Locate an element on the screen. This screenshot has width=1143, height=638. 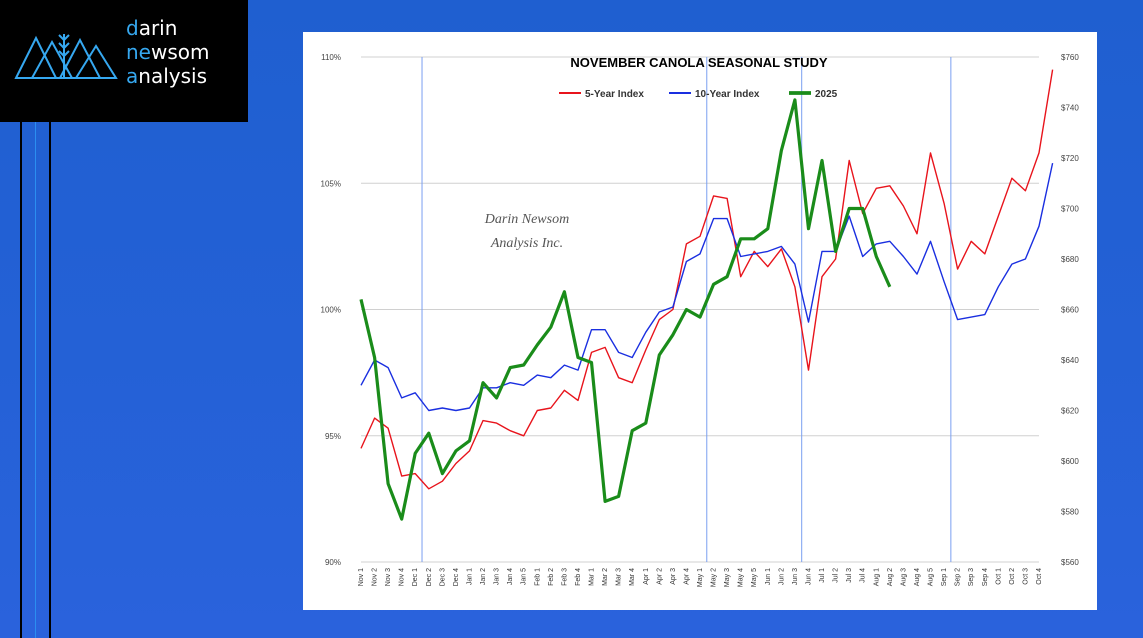
x-tick-label: Sep 4 is located at coordinates (985, 577).